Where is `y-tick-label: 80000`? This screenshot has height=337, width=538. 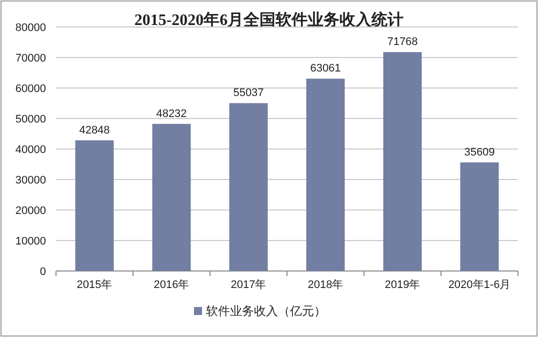 y-tick-label: 80000 is located at coordinates (30, 28).